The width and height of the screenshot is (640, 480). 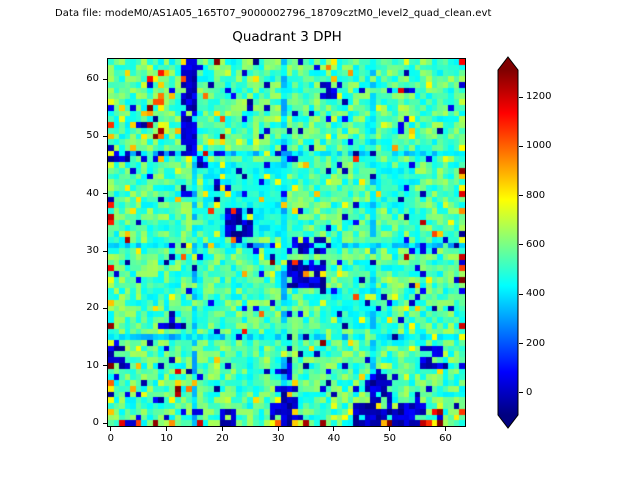 I want to click on x-tick-label: 0, so click(x=110, y=438).